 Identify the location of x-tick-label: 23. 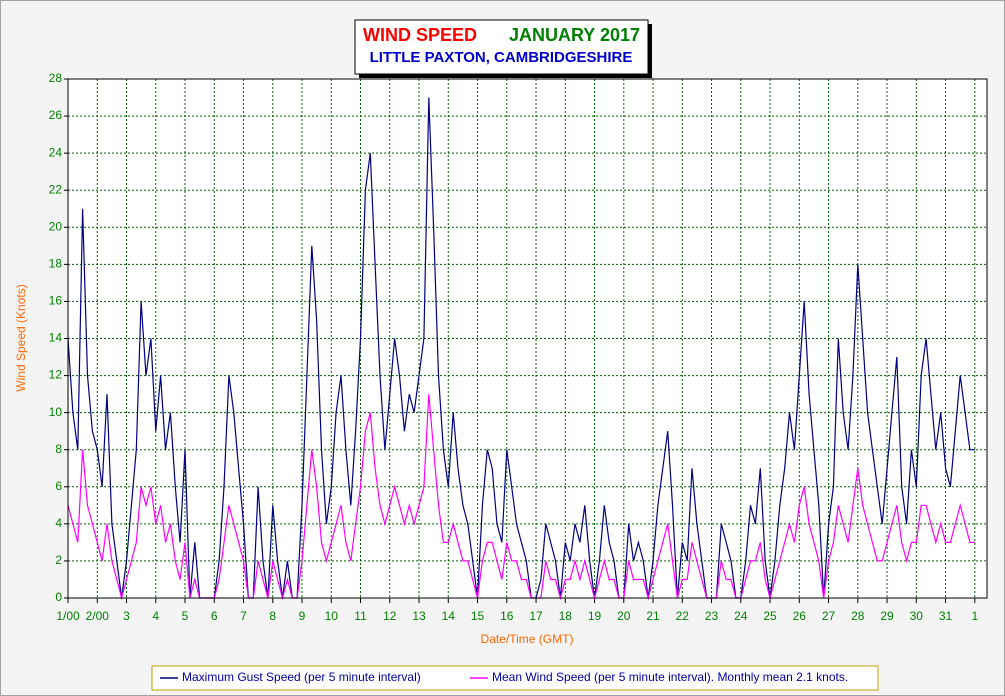
(712, 616).